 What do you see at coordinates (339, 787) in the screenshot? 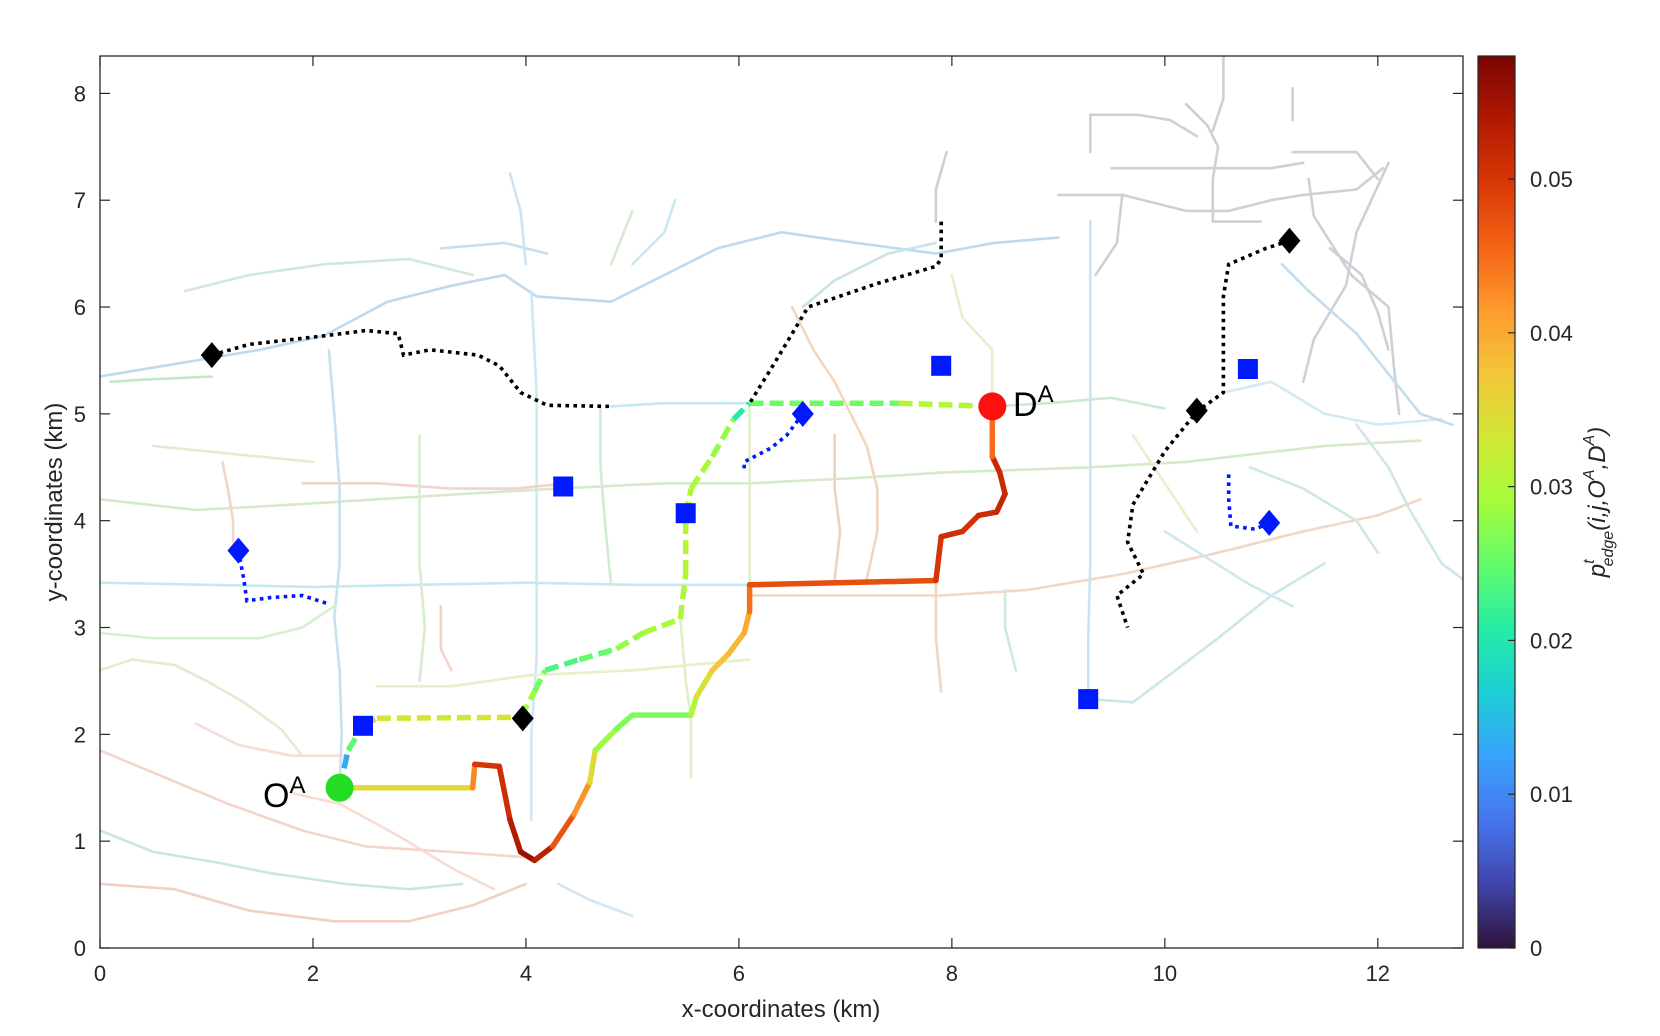
I see `origin-marker` at bounding box center [339, 787].